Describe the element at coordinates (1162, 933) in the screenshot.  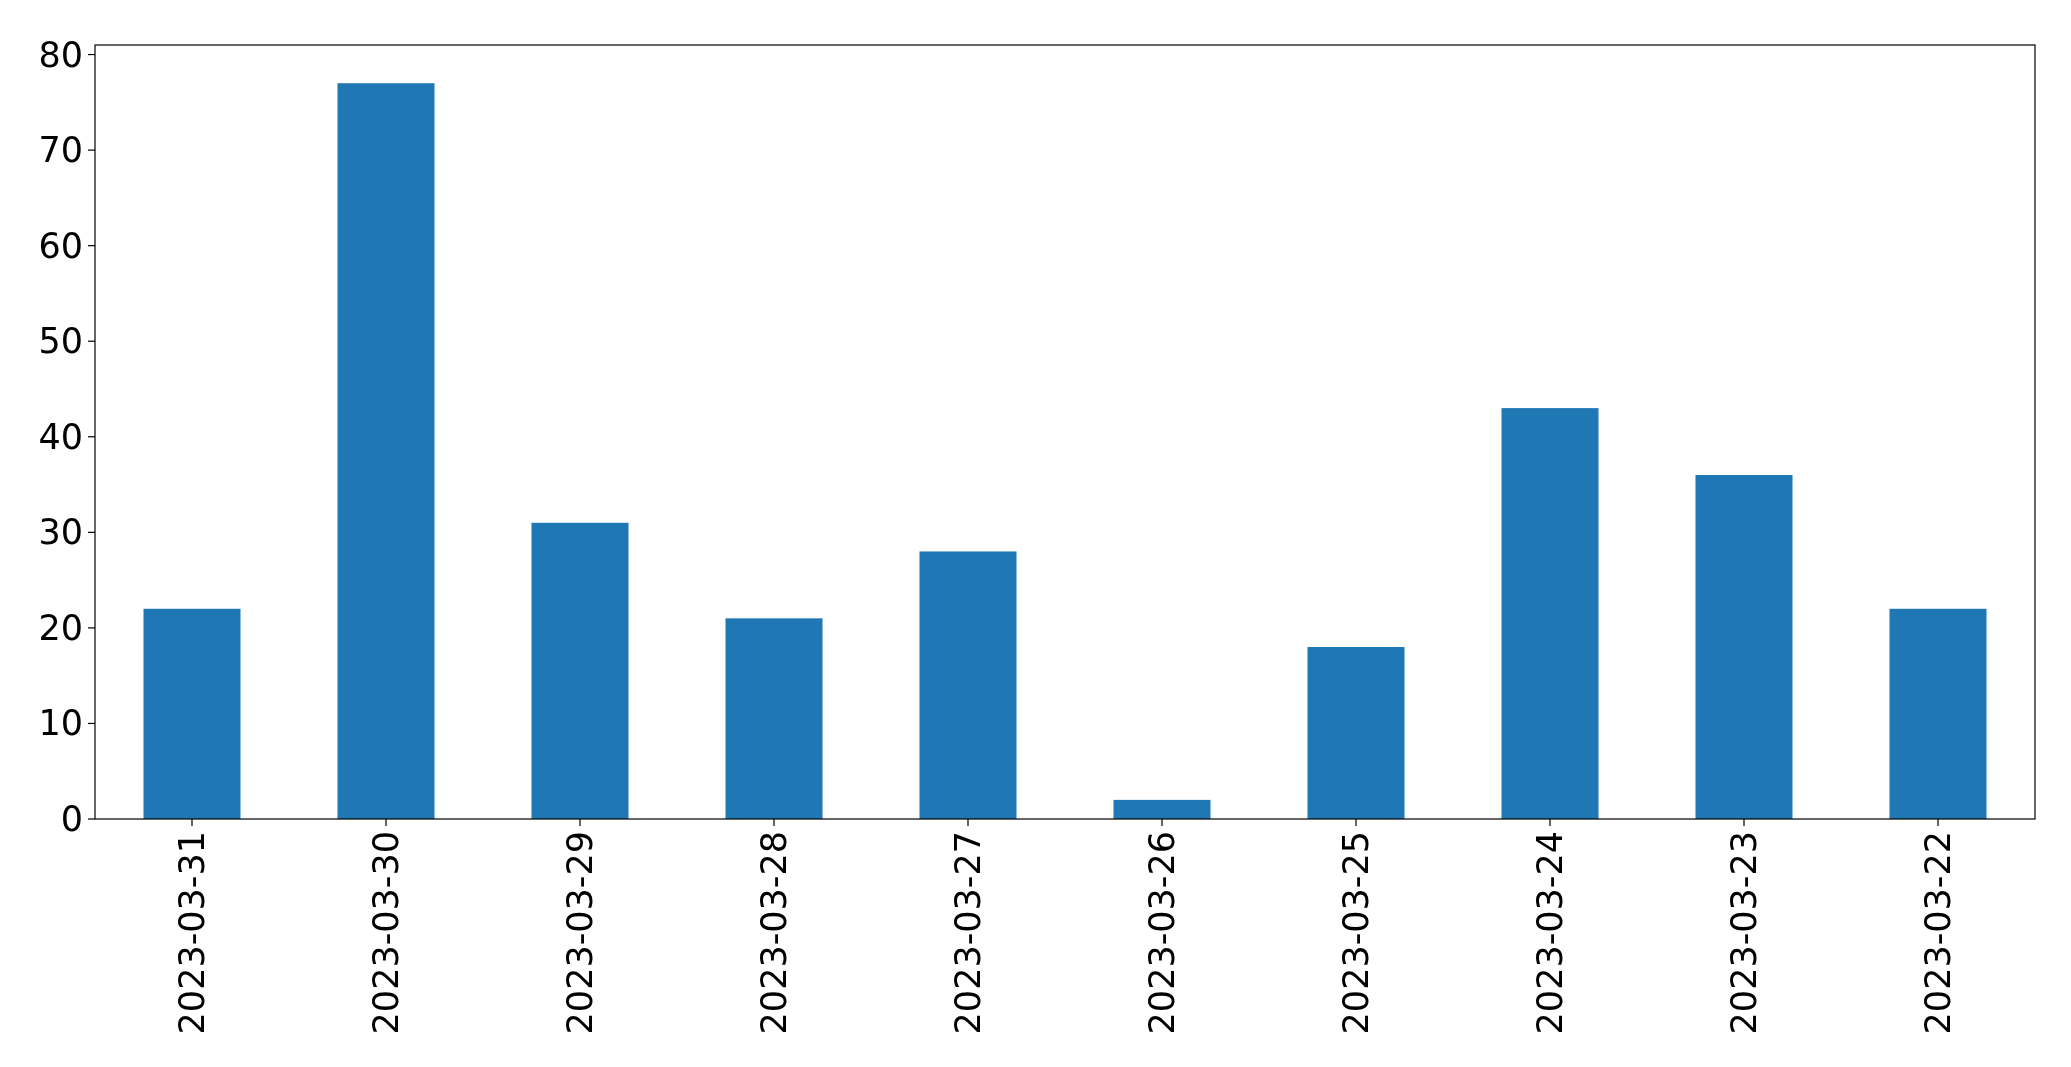
I see `x-tick-label: 2023-03-26` at that location.